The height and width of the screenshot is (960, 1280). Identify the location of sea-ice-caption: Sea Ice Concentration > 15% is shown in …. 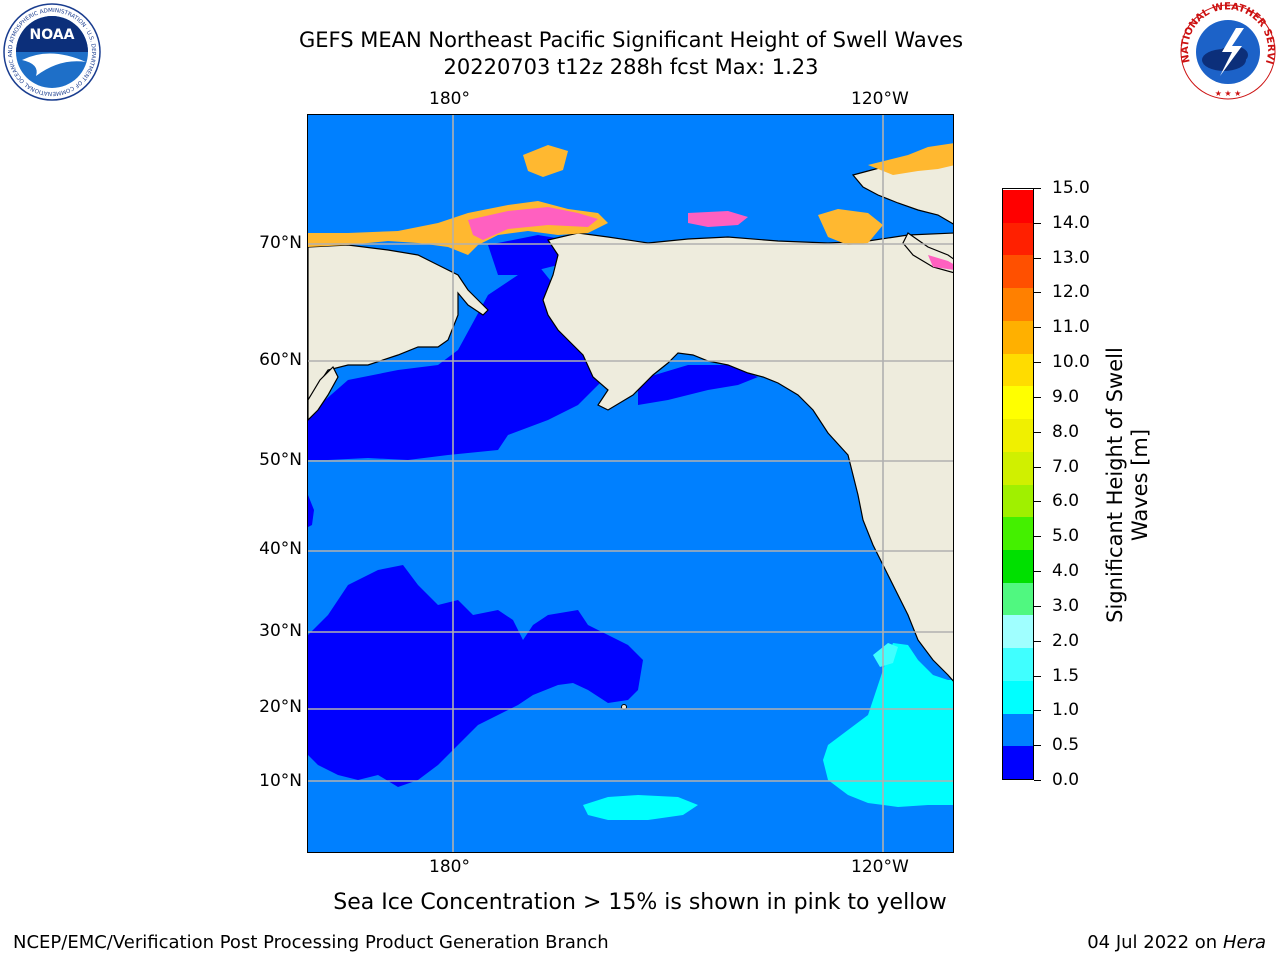
(640, 902).